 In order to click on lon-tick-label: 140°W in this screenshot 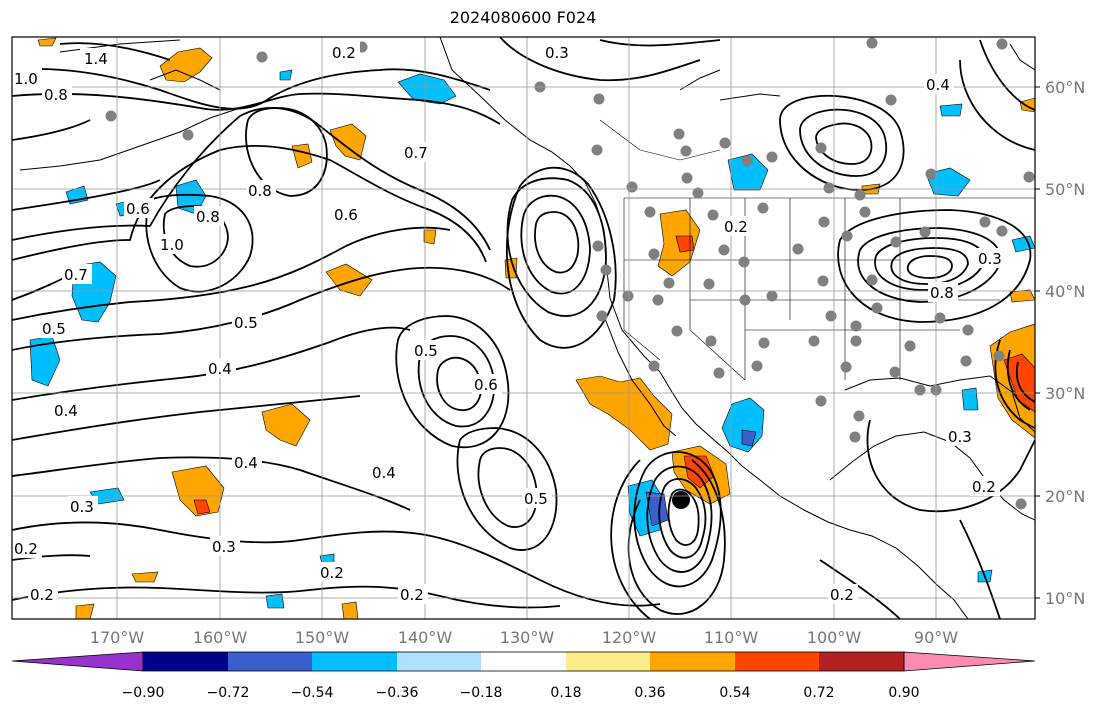, I will do `click(425, 637)`.